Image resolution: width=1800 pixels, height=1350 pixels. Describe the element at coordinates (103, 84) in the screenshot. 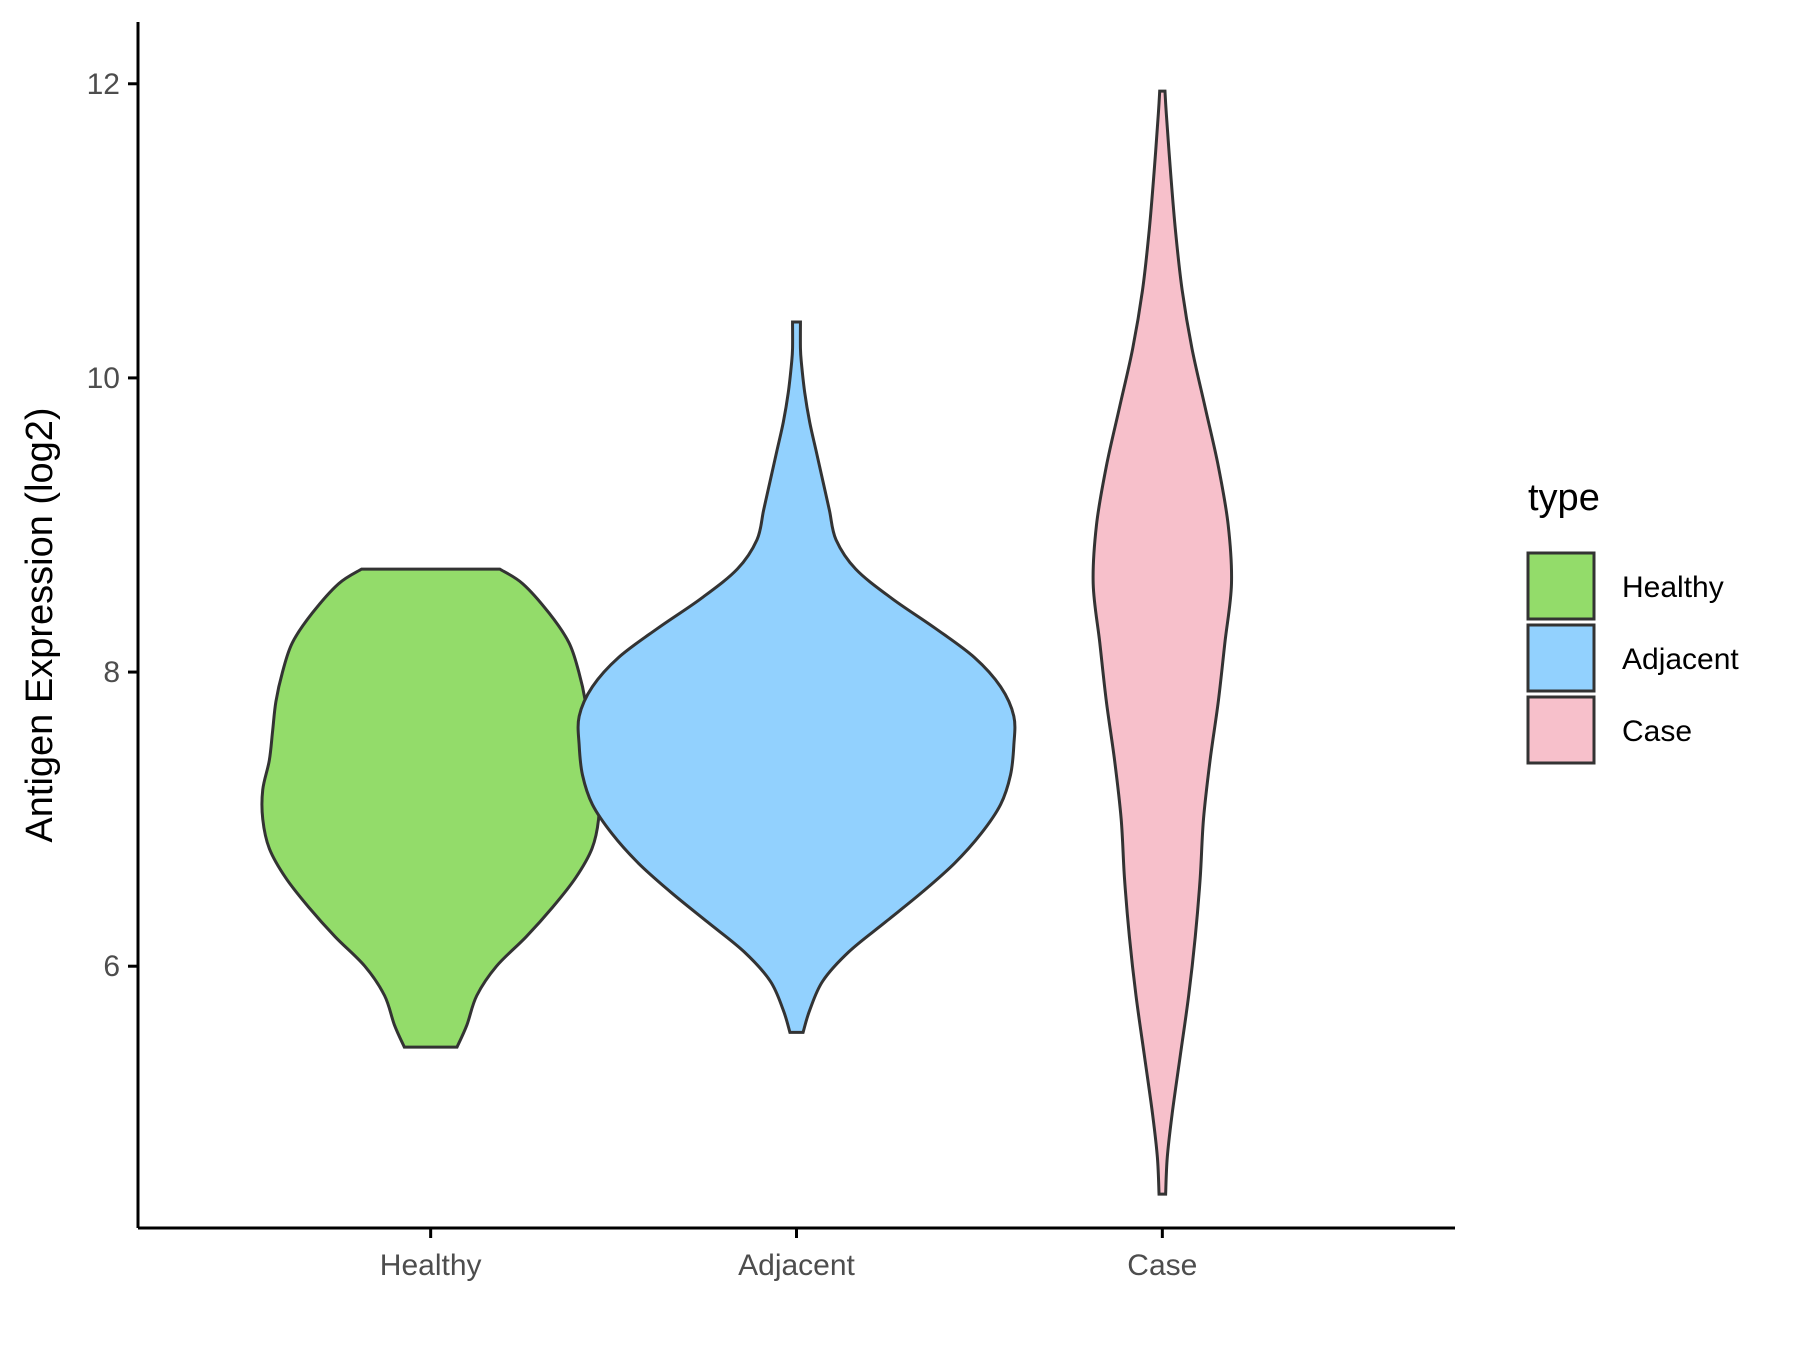

I see `y-tick-label: 12` at that location.